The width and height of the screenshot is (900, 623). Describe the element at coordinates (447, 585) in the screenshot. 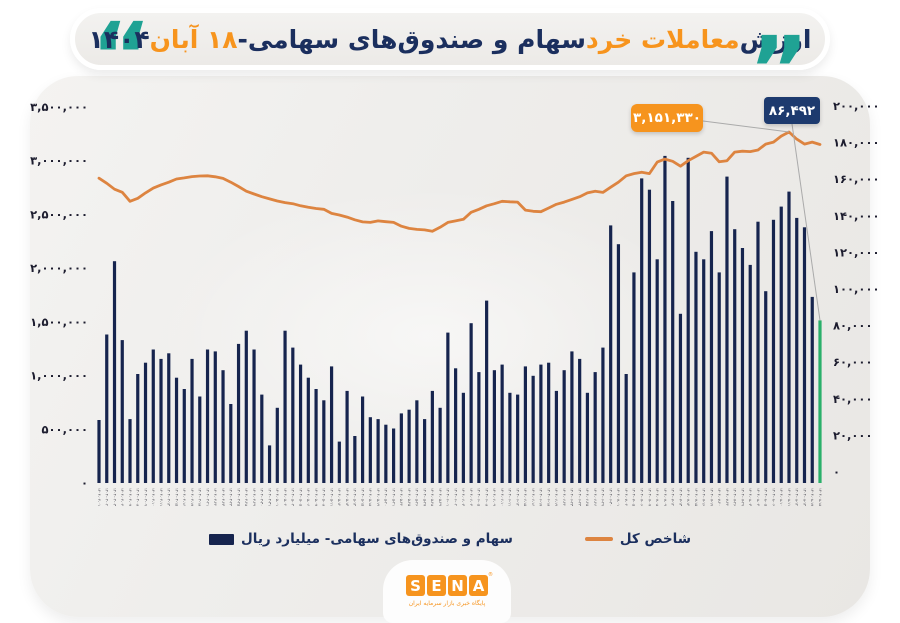

I see `sena-logo: S E N A` at that location.